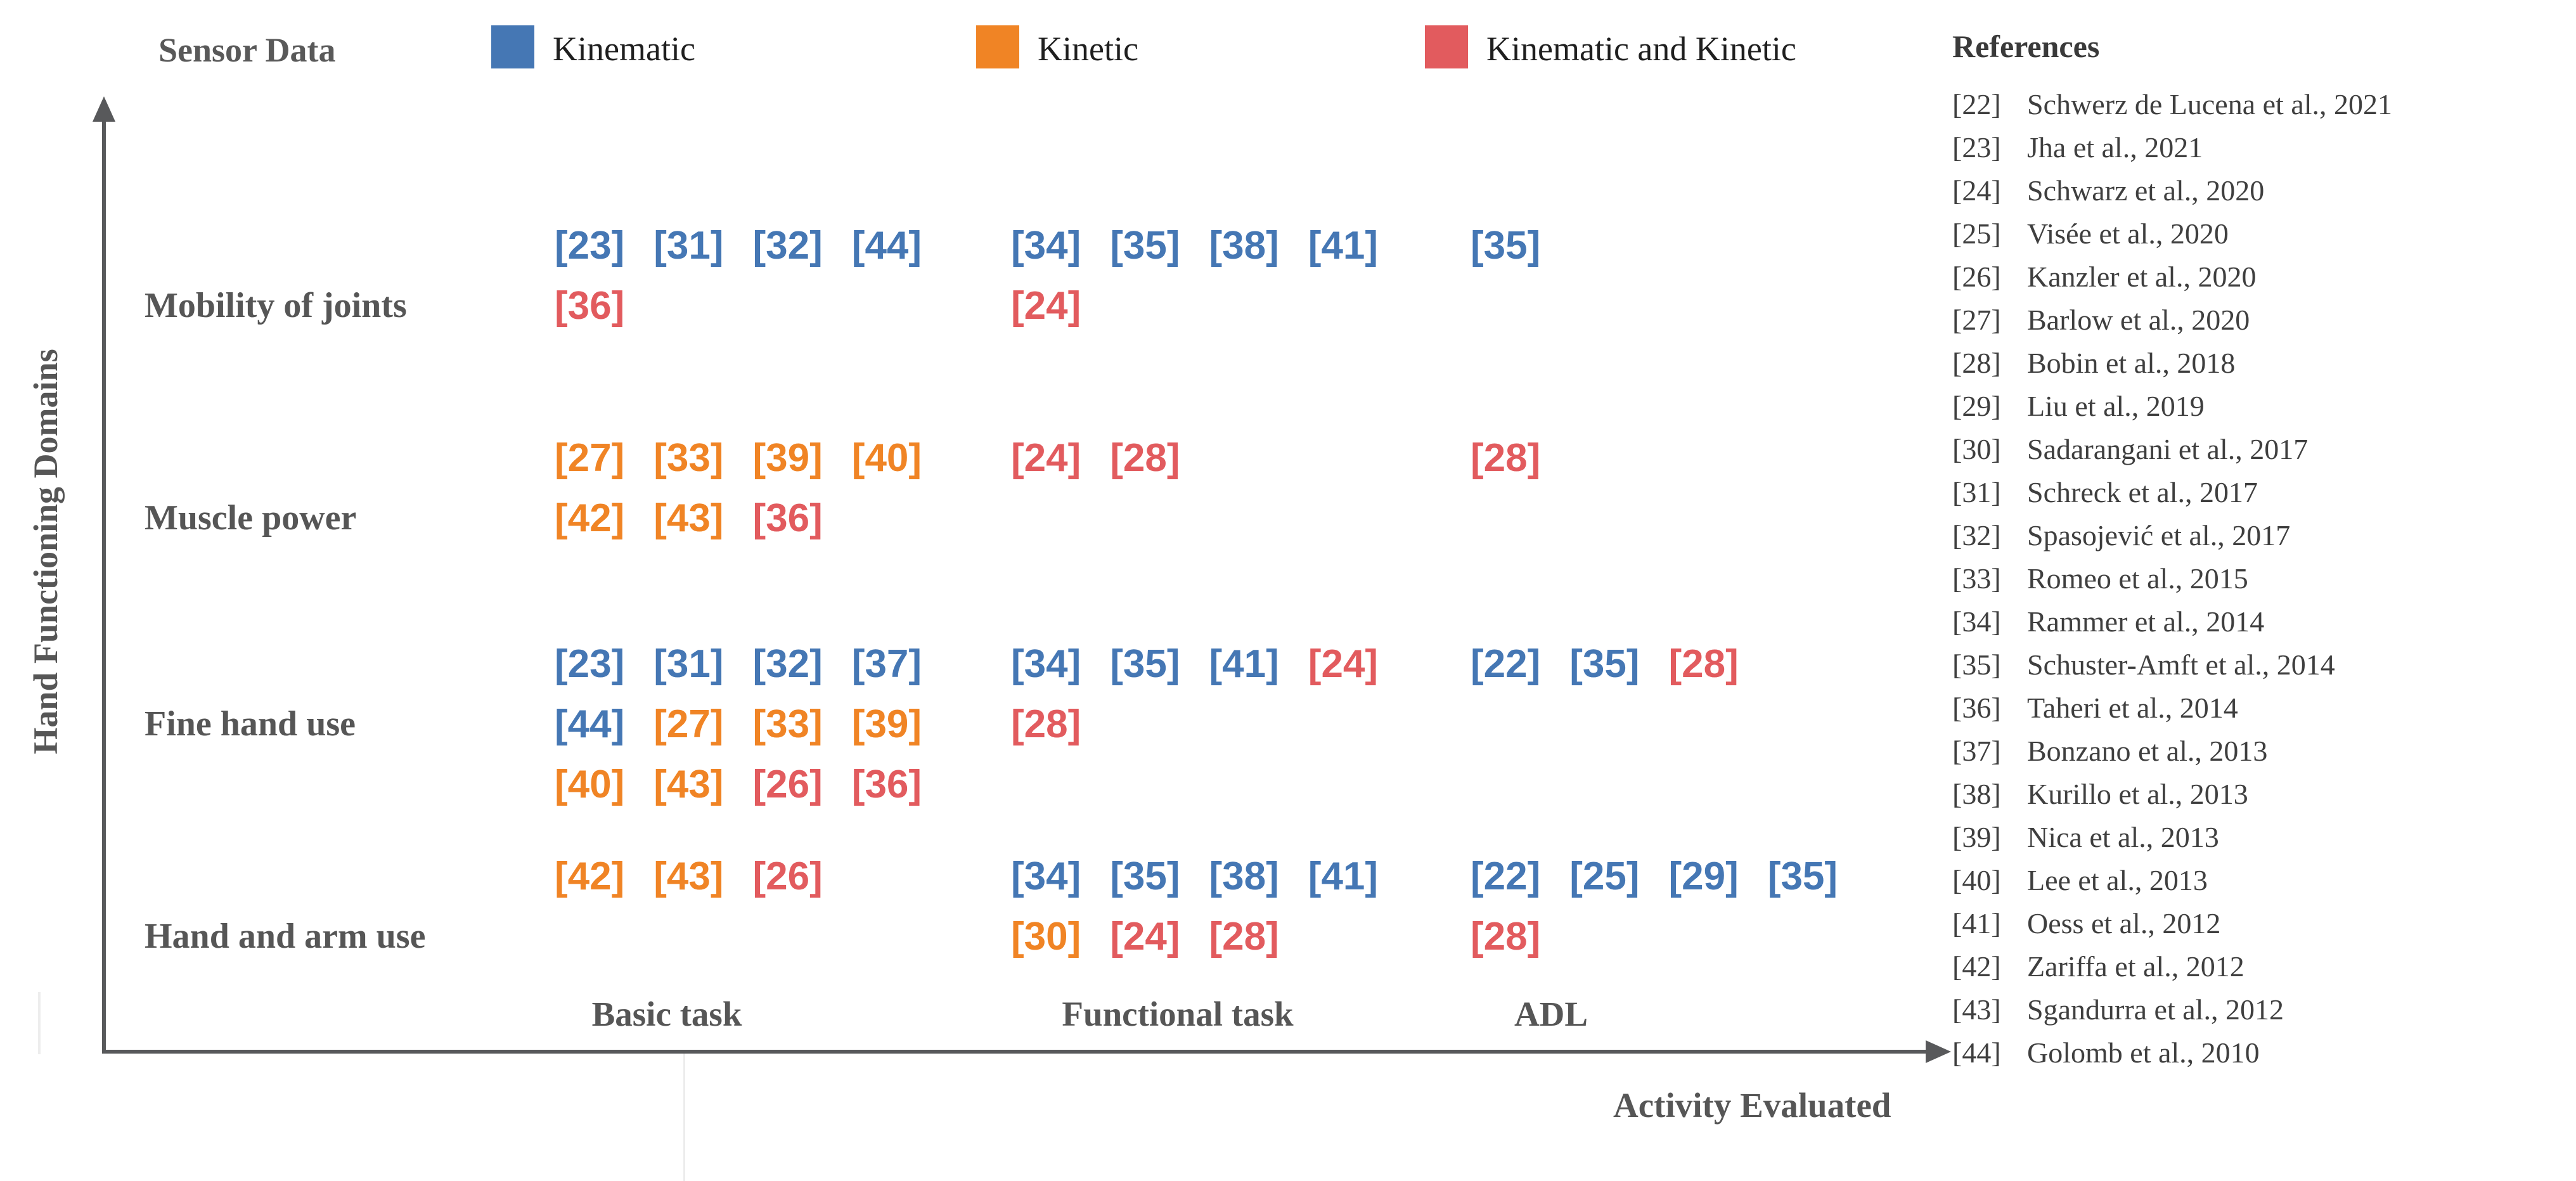  I want to click on reference-number: [23], so click(1976, 147).